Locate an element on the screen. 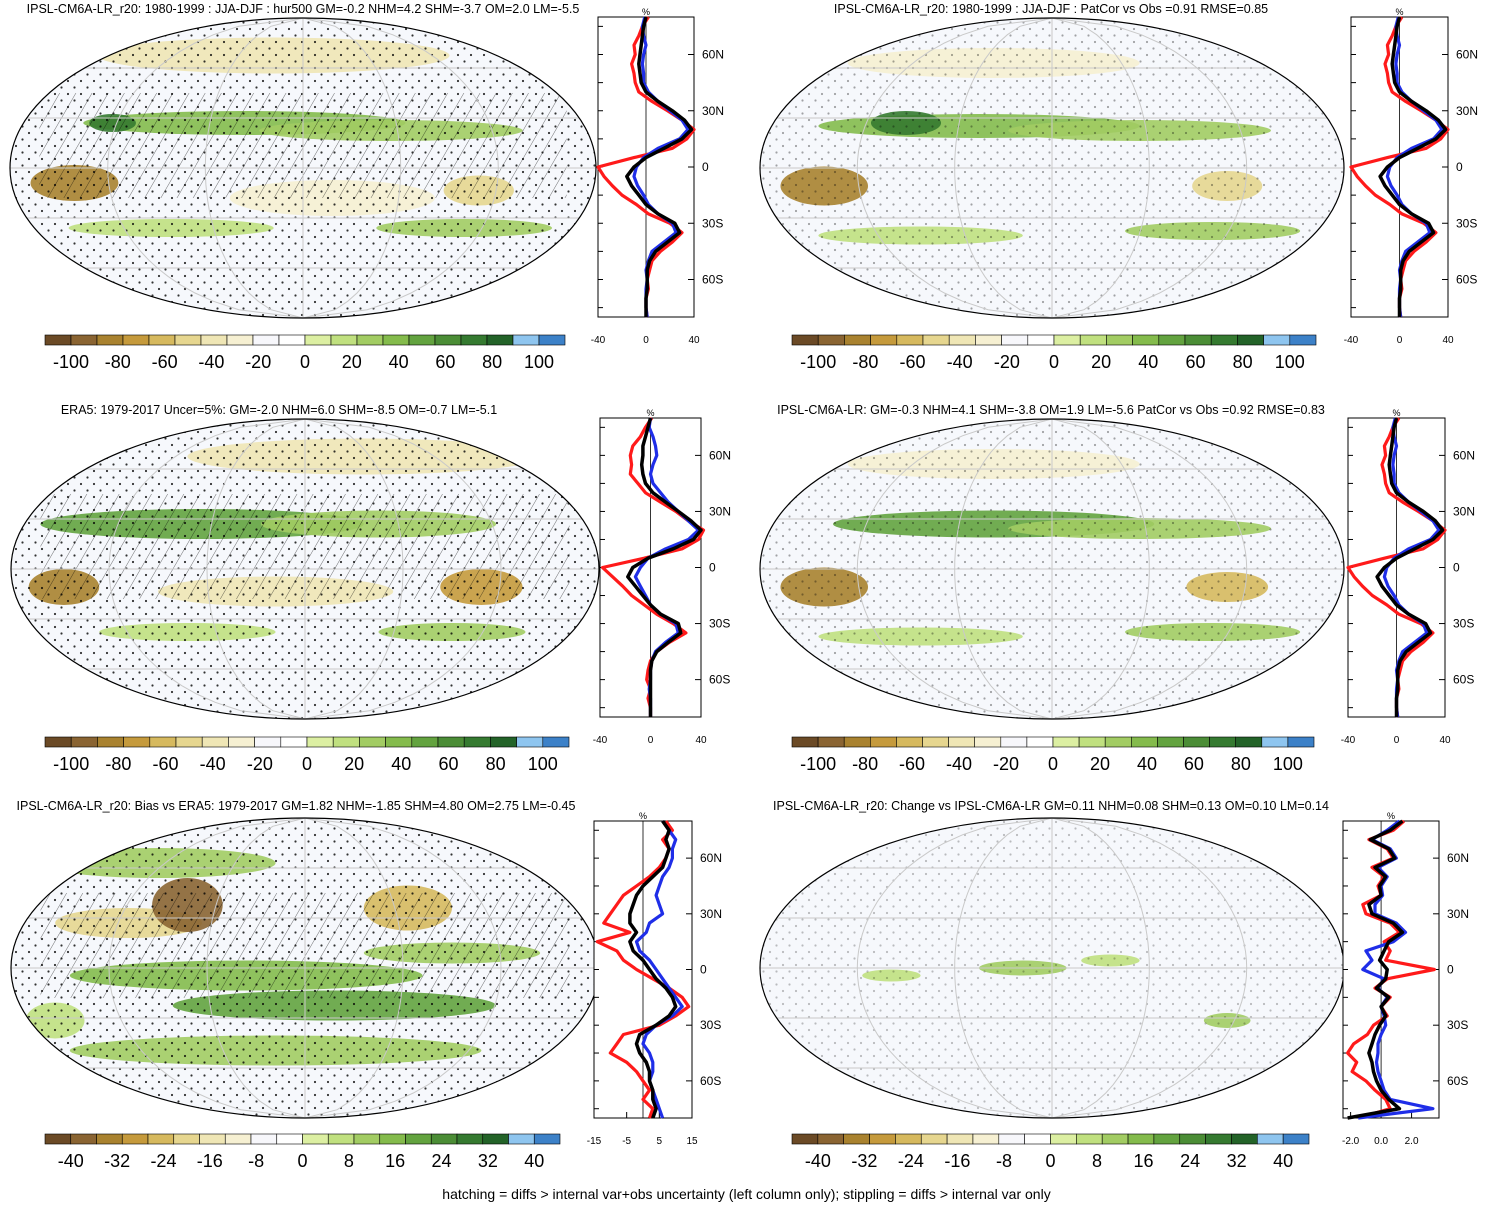  profile-unit-label: % is located at coordinates (1399, 12).